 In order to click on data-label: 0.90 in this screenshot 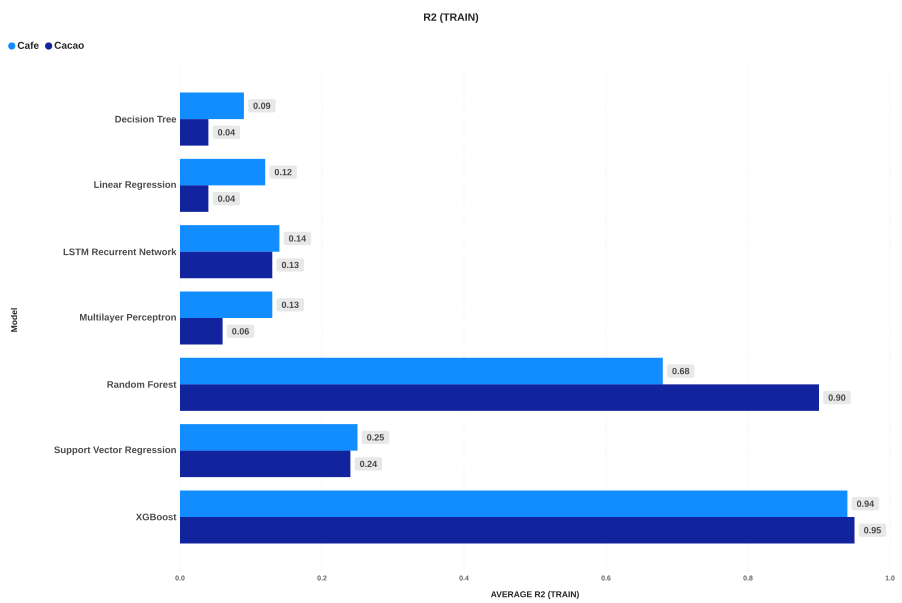, I will do `click(837, 397)`.